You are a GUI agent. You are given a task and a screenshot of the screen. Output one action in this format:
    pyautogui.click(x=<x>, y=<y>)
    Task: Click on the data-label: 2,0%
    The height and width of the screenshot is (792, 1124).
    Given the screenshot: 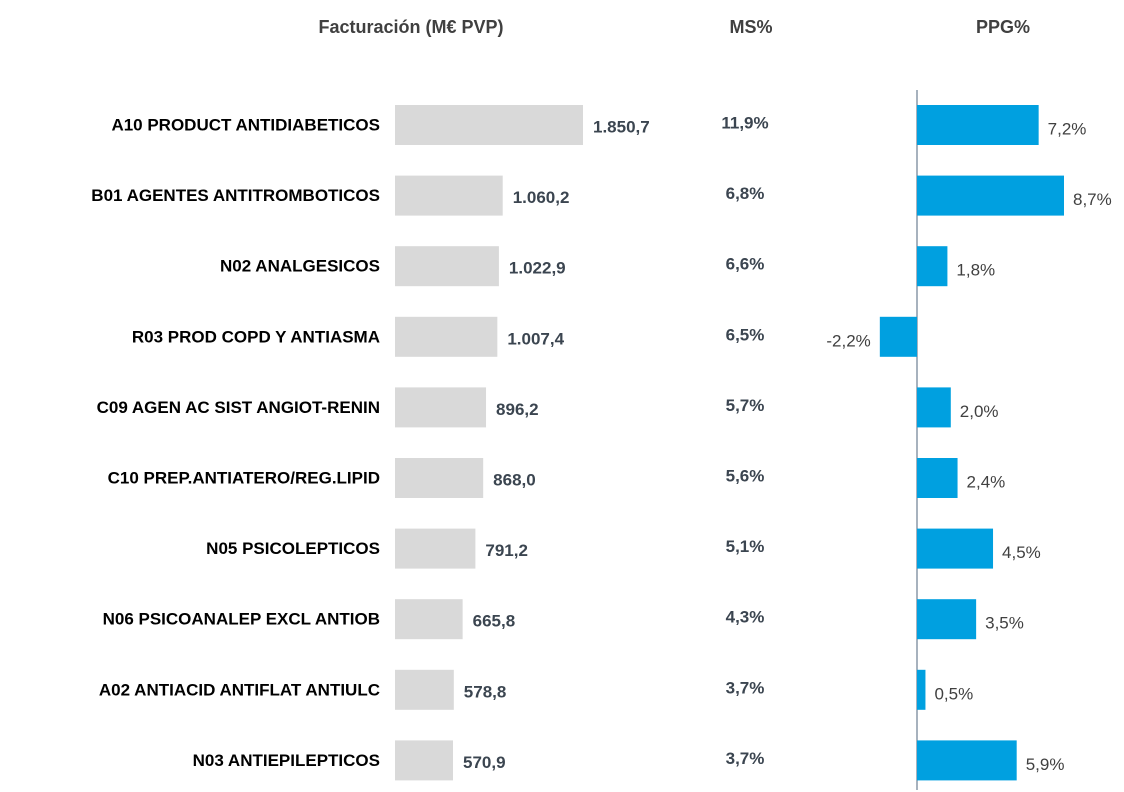 What is the action you would take?
    pyautogui.click(x=979, y=411)
    